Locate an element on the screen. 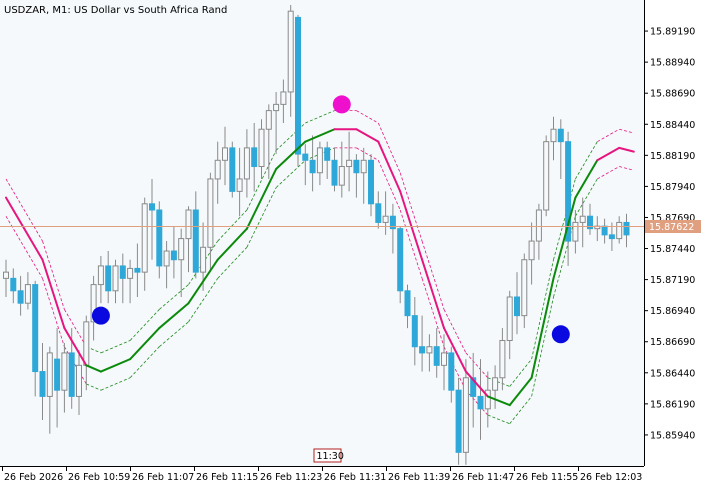 The image size is (702, 487). y-tick-label: 15.86690 is located at coordinates (672, 342).